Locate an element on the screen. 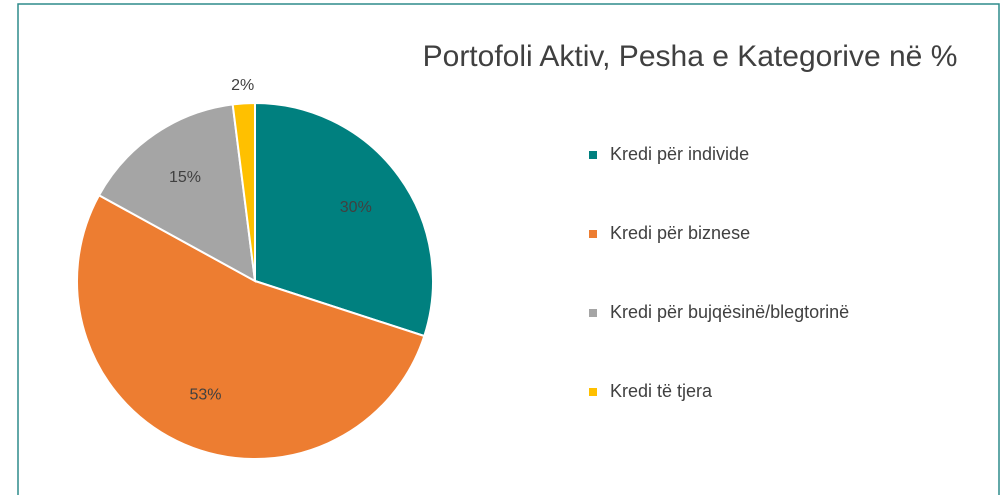 This screenshot has width=1007, height=495. data-label: 53% is located at coordinates (205, 395).